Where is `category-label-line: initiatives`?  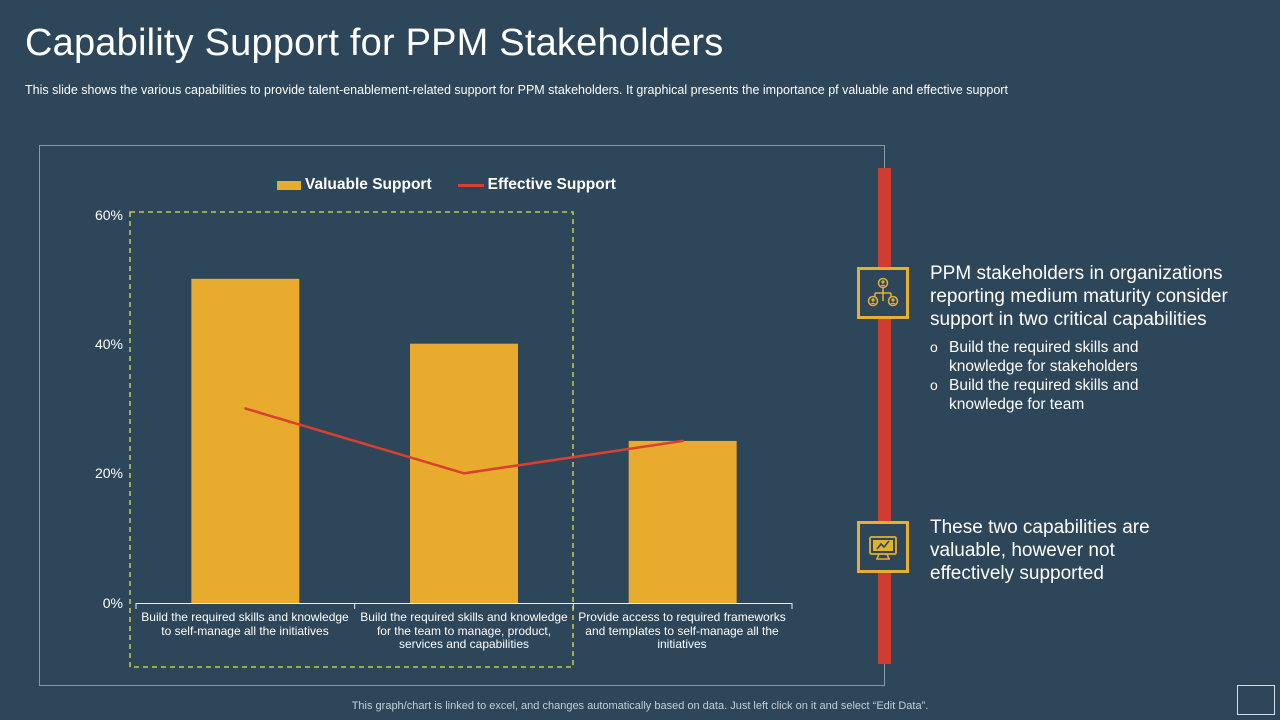
category-label-line: initiatives is located at coordinates (682, 644).